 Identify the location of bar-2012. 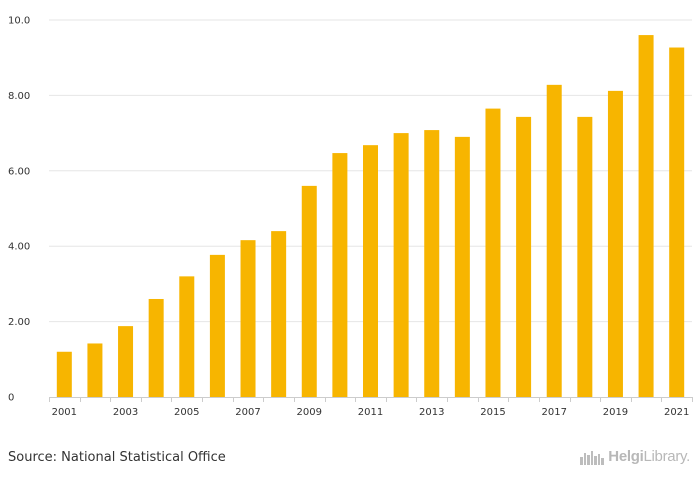
(401, 265).